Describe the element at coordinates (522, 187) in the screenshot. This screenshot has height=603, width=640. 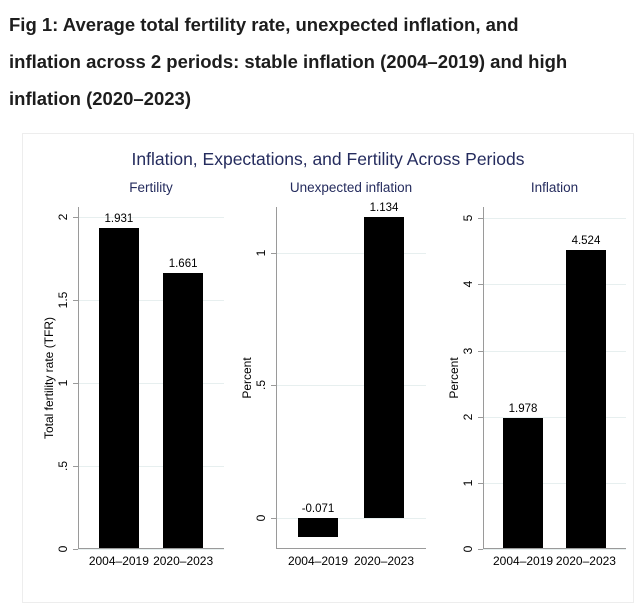
I see `panel-title-3: Inflation` at that location.